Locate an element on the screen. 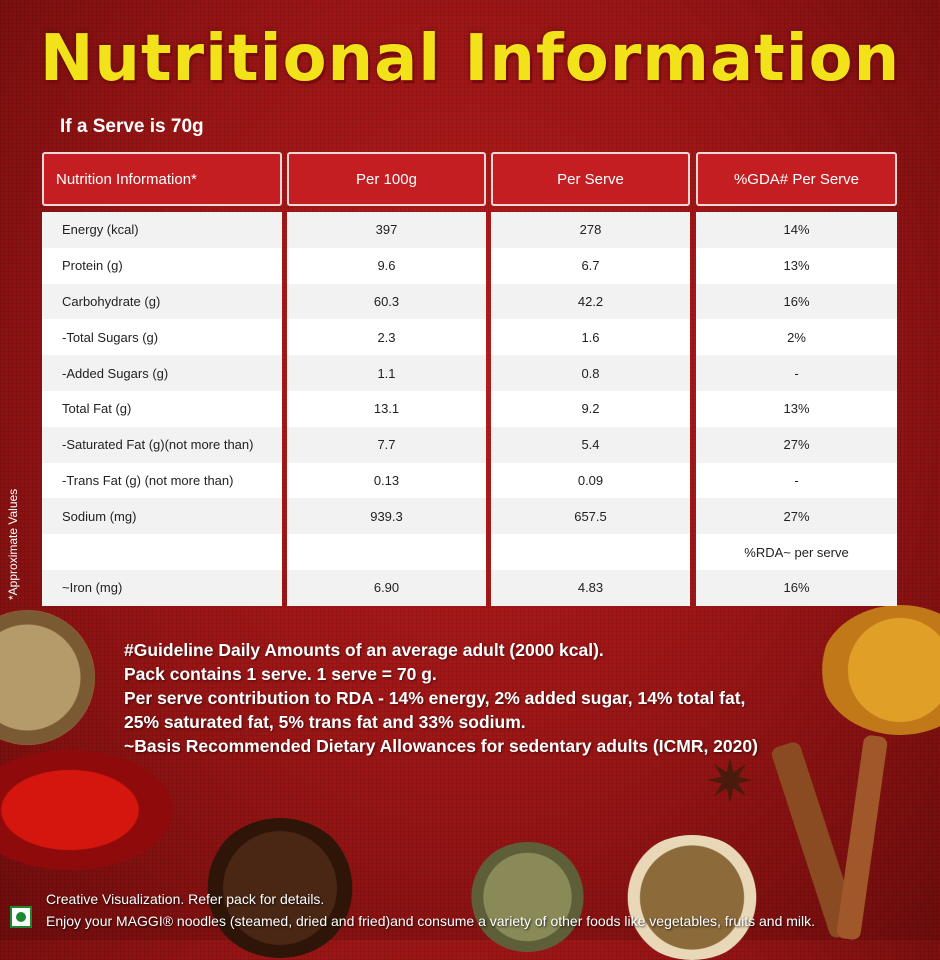  cell-gda: 14% is located at coordinates (796, 230).